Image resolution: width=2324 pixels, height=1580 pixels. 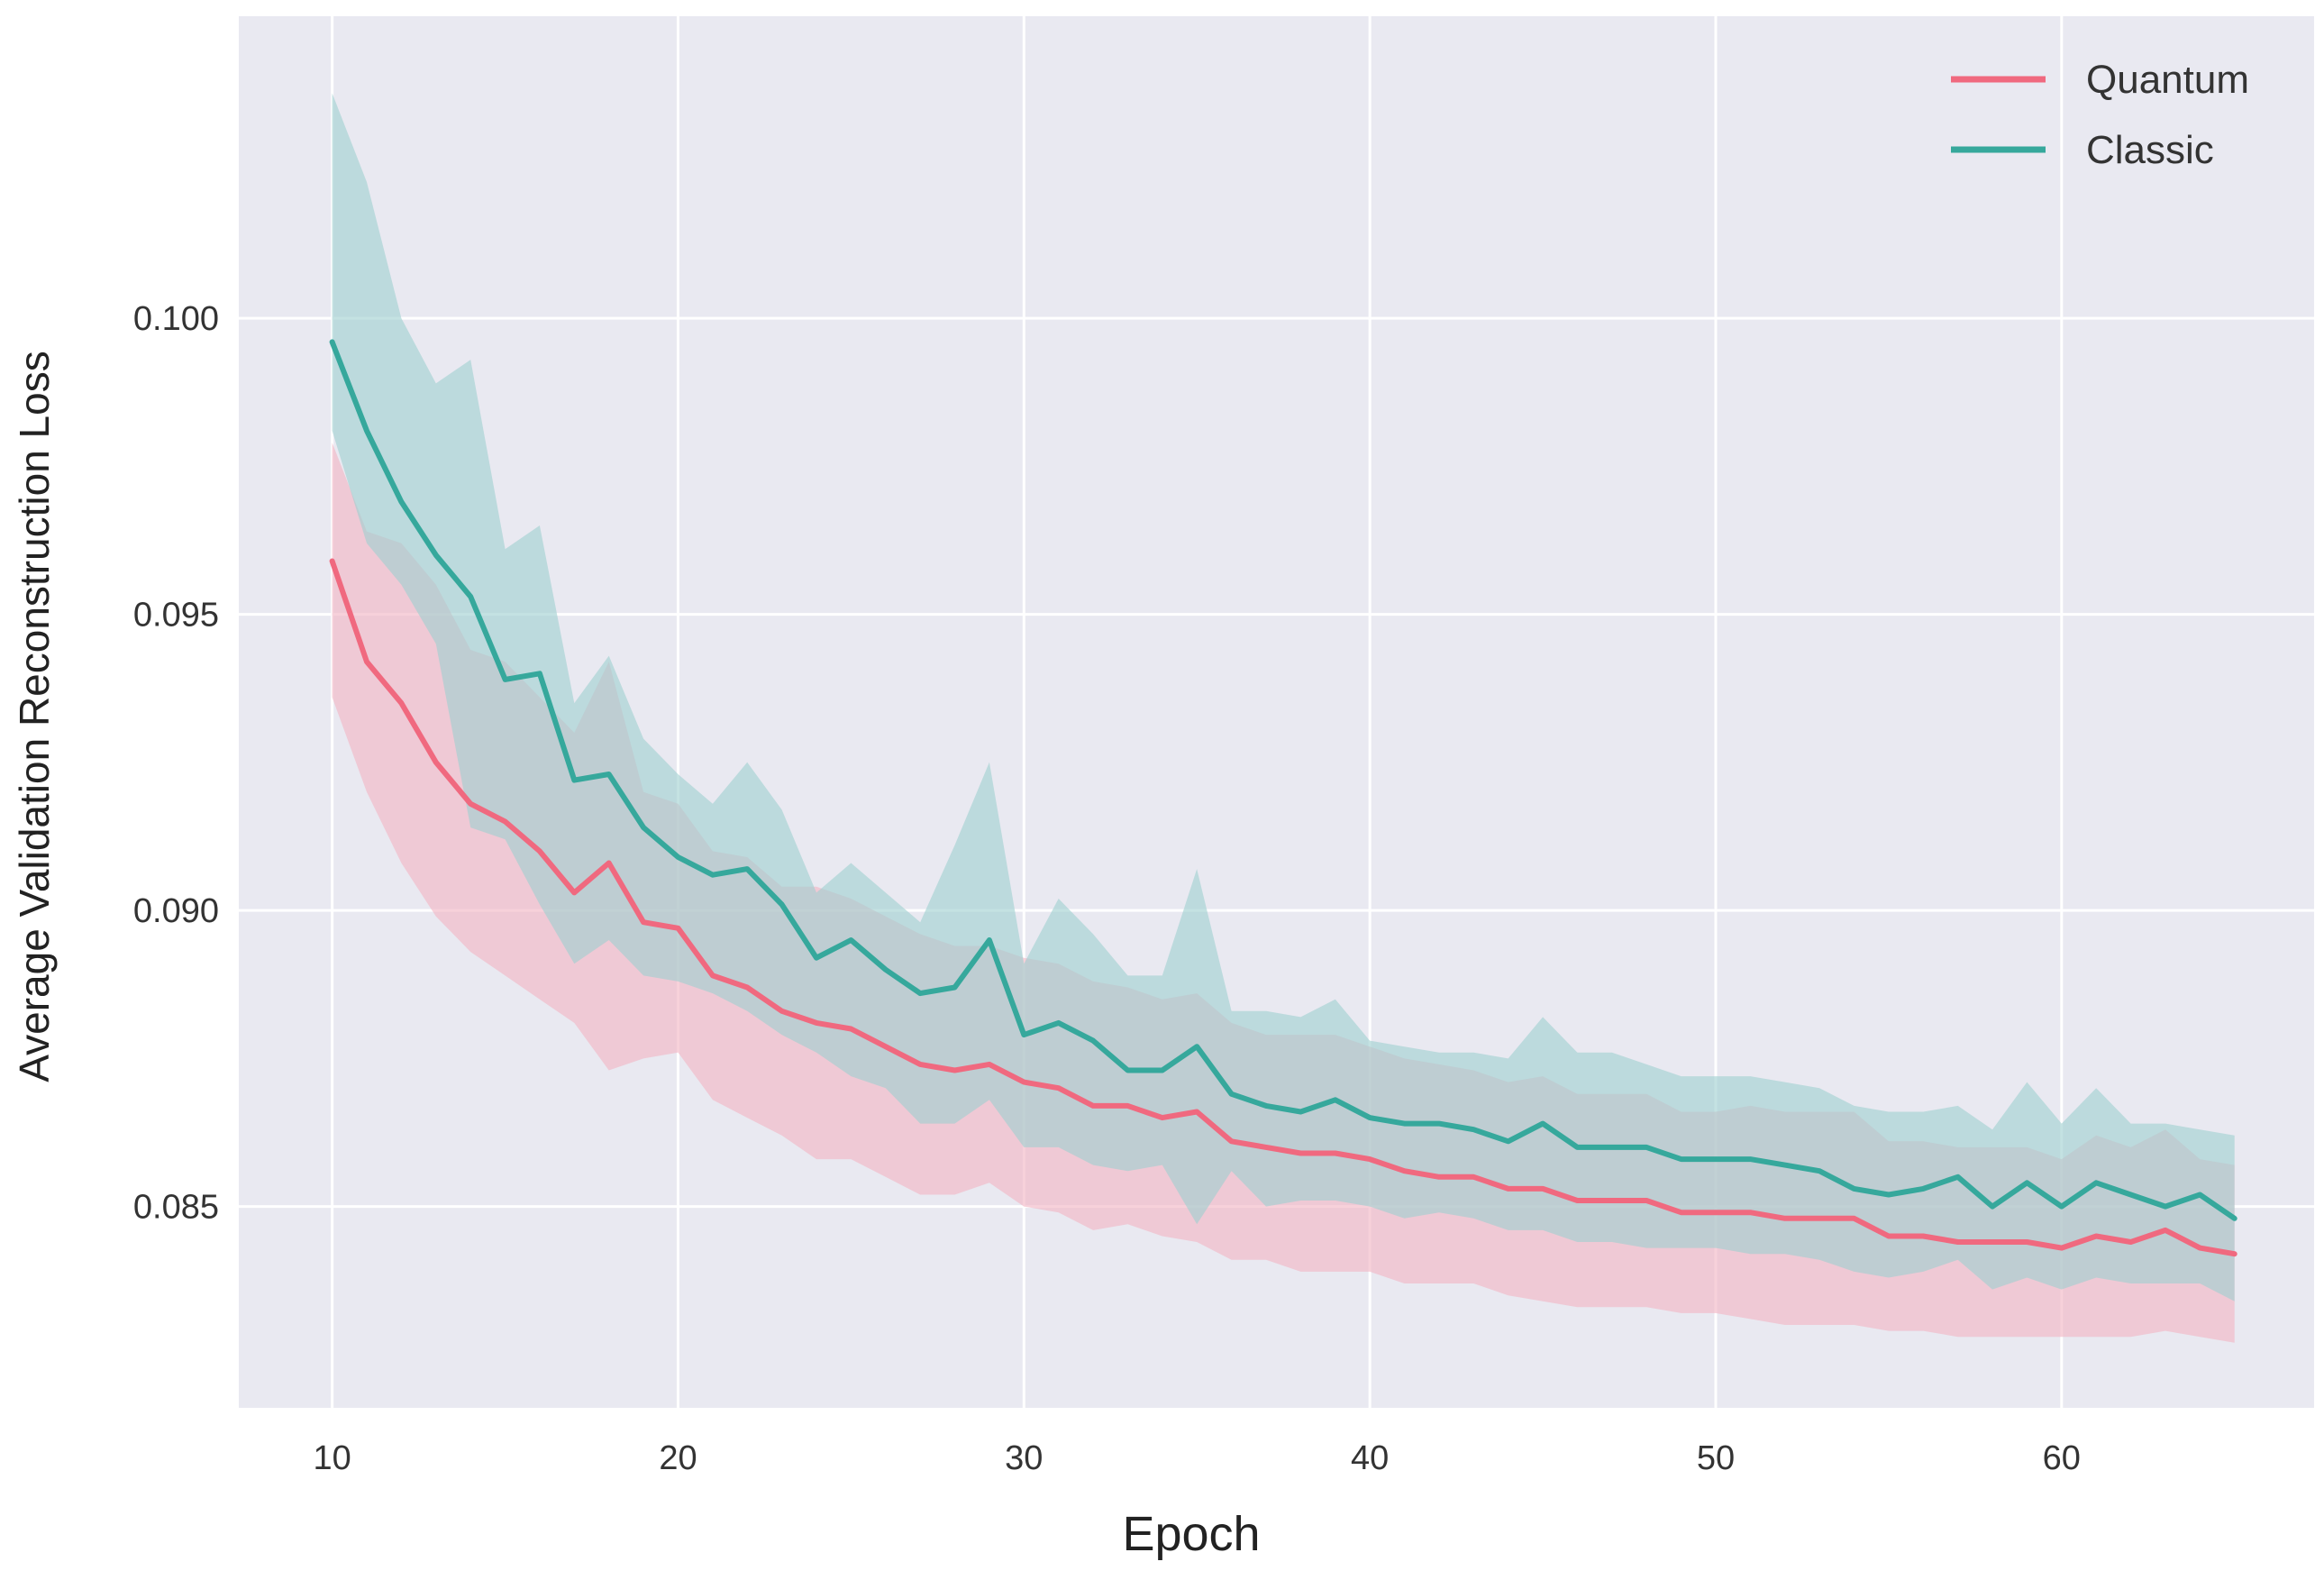 What do you see at coordinates (176, 319) in the screenshot?
I see `y-tick-label: 0.100` at bounding box center [176, 319].